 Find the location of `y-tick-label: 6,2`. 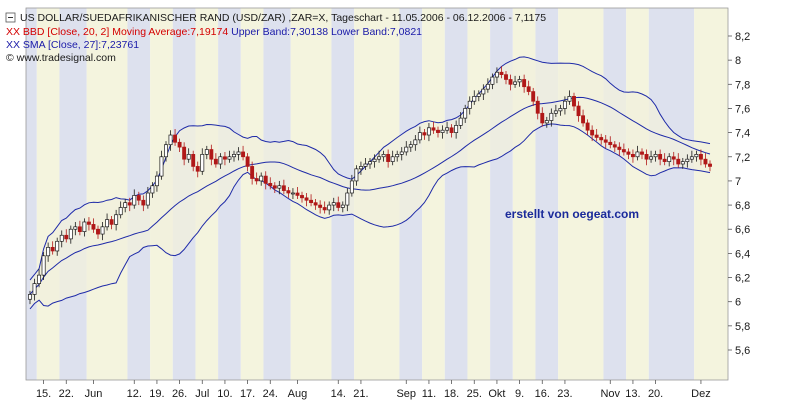

y-tick-label: 6,2 is located at coordinates (742, 279).